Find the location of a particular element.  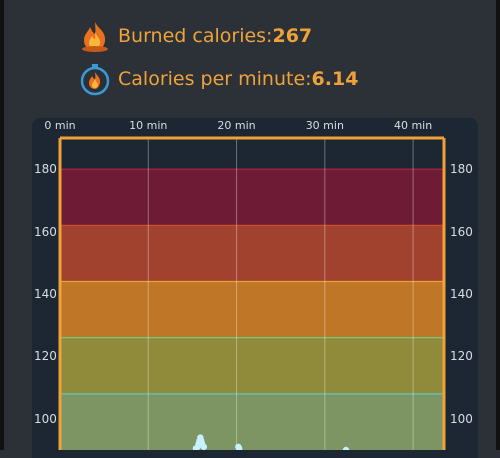

x-tick-label: 40 min is located at coordinates (413, 125).